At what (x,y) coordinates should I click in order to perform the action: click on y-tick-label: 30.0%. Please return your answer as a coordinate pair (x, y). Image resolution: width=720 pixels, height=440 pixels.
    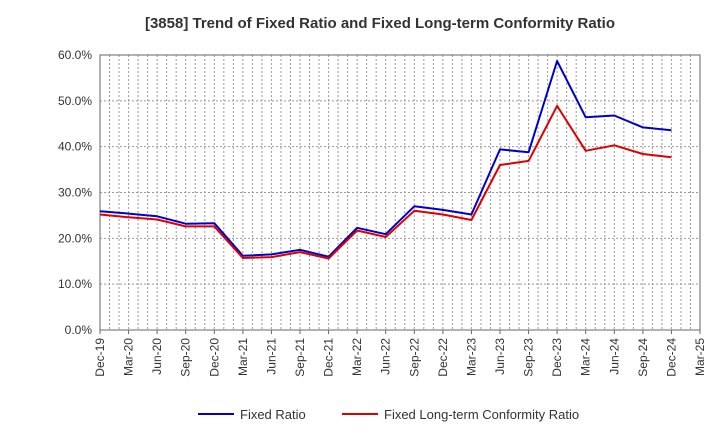
    Looking at the image, I should click on (75, 193).